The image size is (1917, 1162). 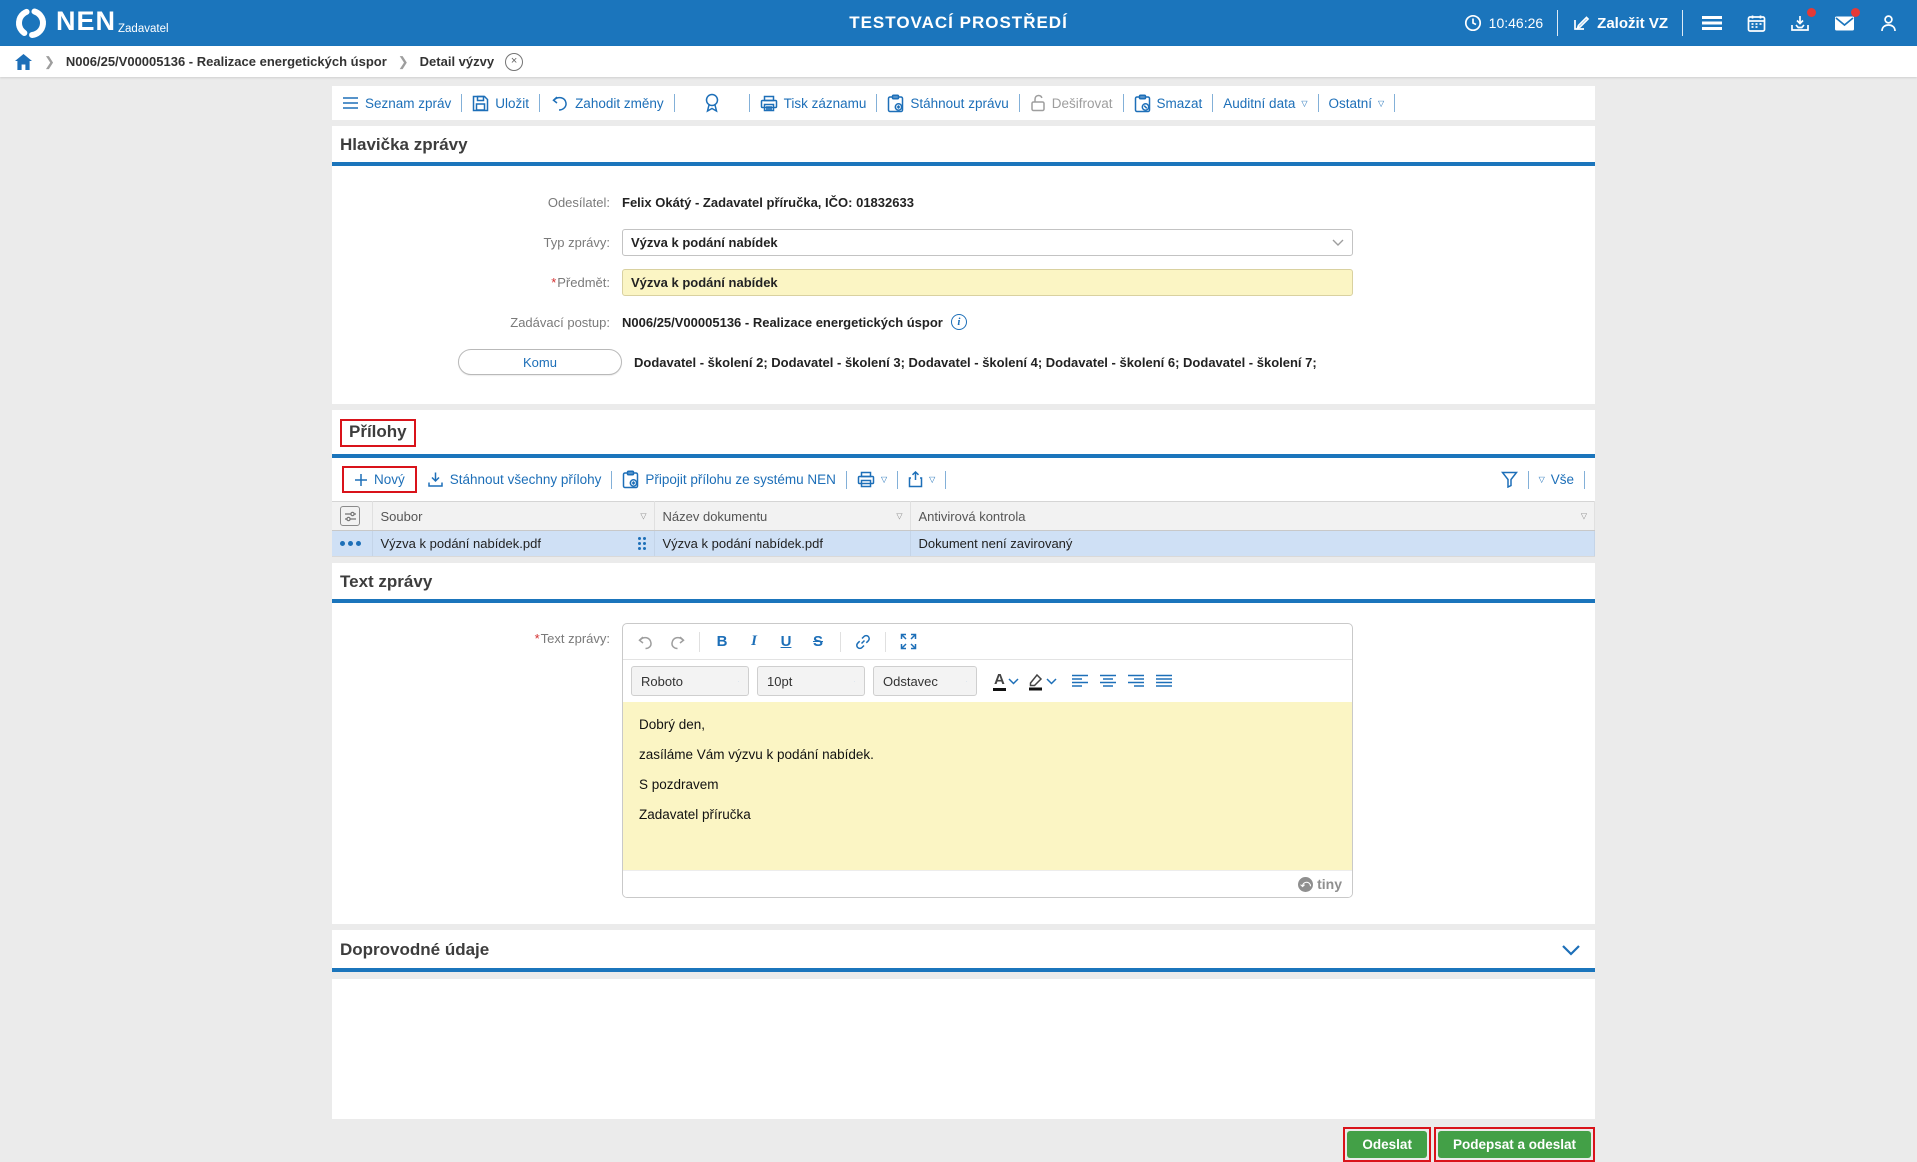 I want to click on other-menu: Ostatní ▽, so click(x=1357, y=103).